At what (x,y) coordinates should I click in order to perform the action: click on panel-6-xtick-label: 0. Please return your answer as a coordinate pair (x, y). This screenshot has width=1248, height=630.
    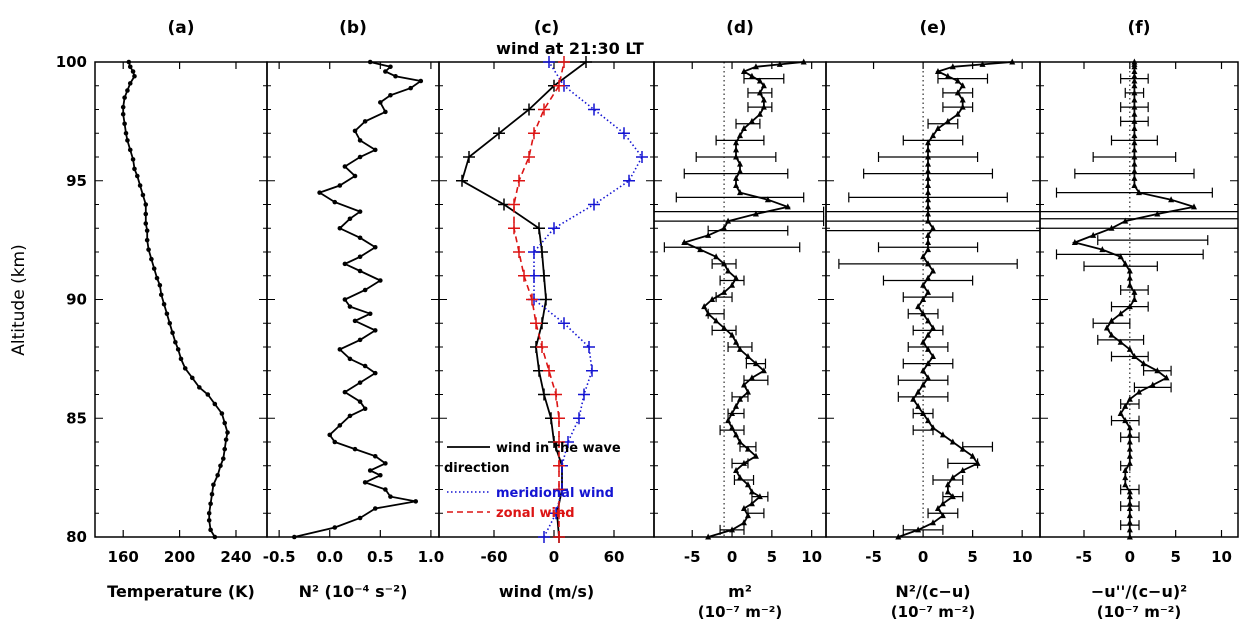
    Looking at the image, I should click on (1130, 557).